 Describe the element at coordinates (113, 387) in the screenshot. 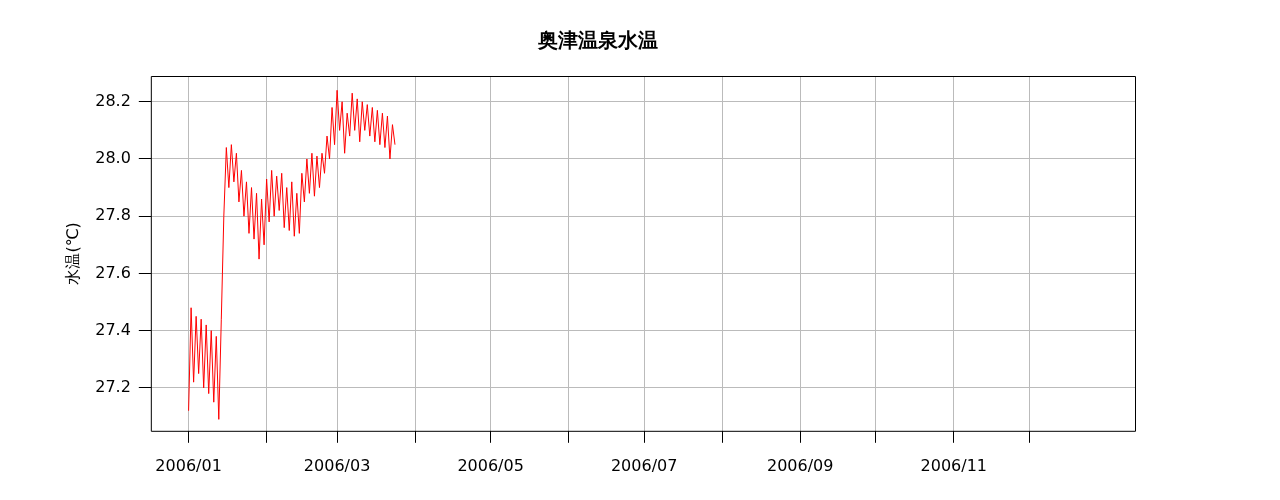

I see `y-tick-label: 27.2` at that location.